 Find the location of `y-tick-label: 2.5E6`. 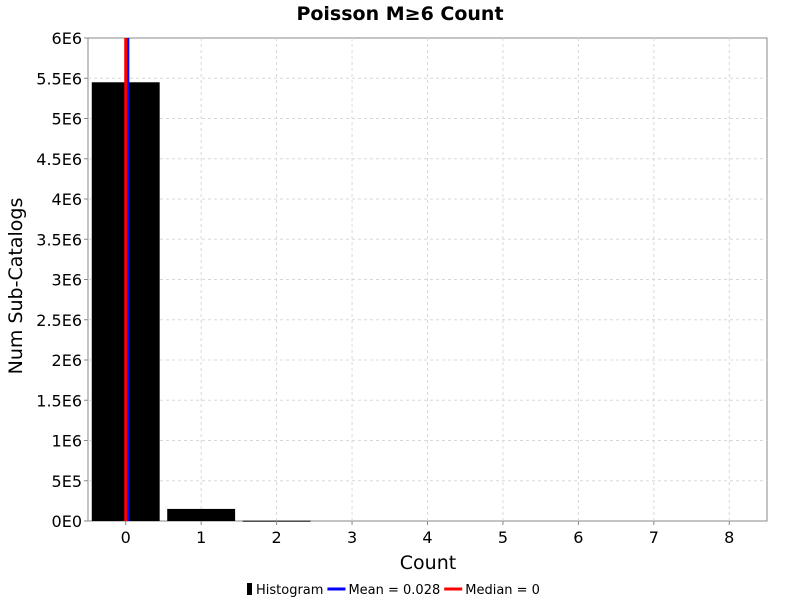

y-tick-label: 2.5E6 is located at coordinates (59, 320).